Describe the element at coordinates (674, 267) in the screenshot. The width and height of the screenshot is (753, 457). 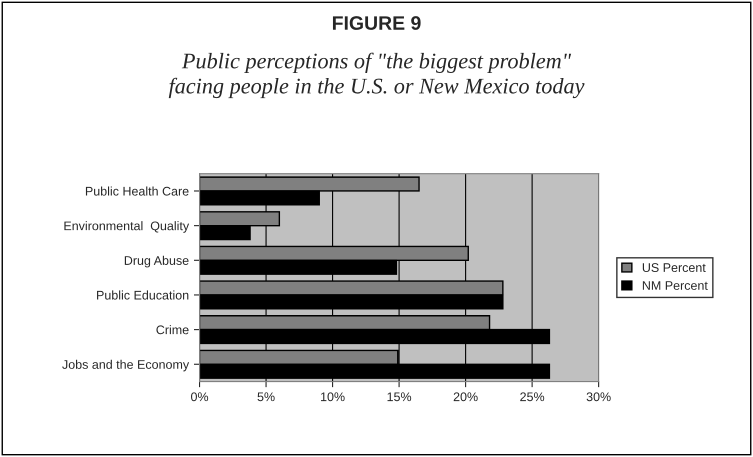
I see `legend-label: US Percent` at that location.